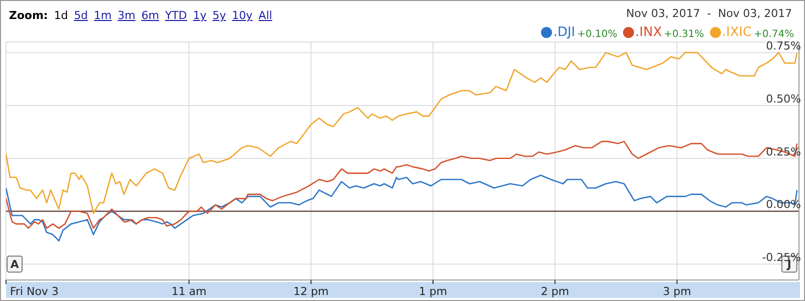 Image resolution: width=805 pixels, height=301 pixels. I want to click on flag-icon: A, so click(14, 264).